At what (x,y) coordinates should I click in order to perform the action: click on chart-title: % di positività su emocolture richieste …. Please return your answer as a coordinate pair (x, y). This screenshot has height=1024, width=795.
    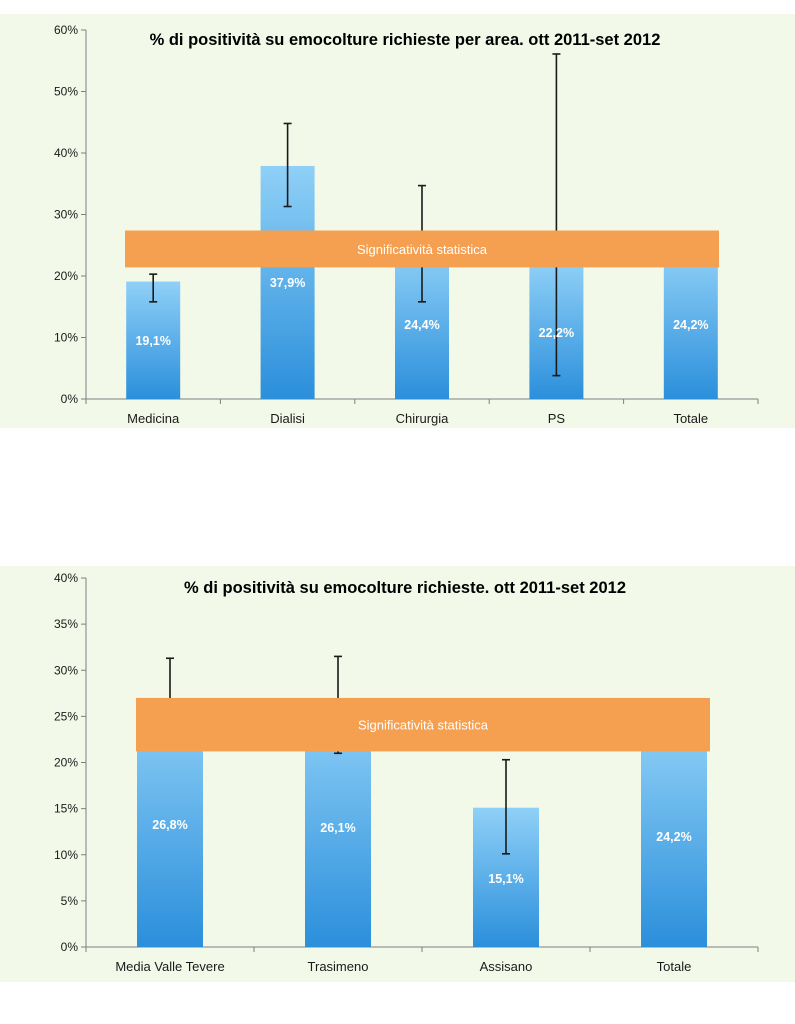
    Looking at the image, I should click on (405, 40).